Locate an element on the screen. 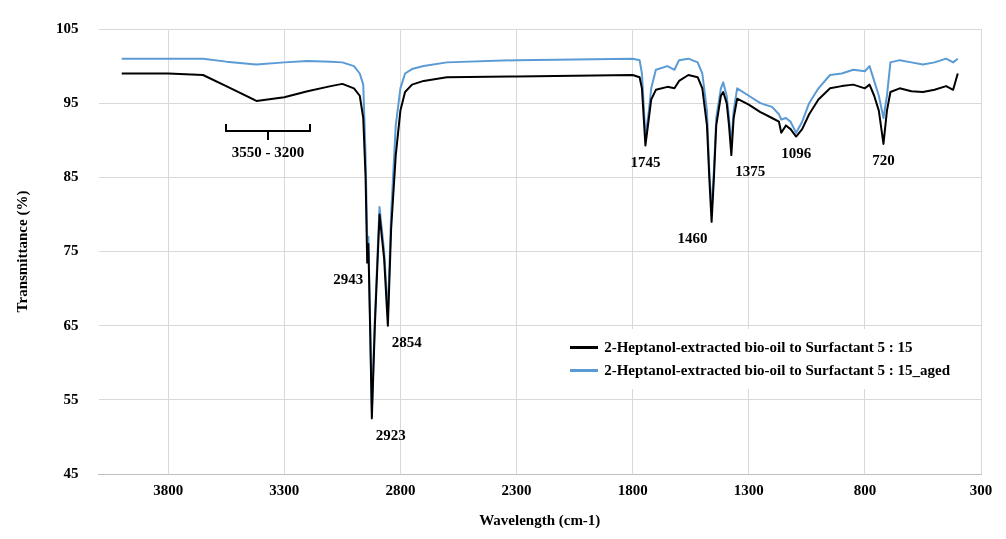  y-tick-label: 105 is located at coordinates (67, 27).